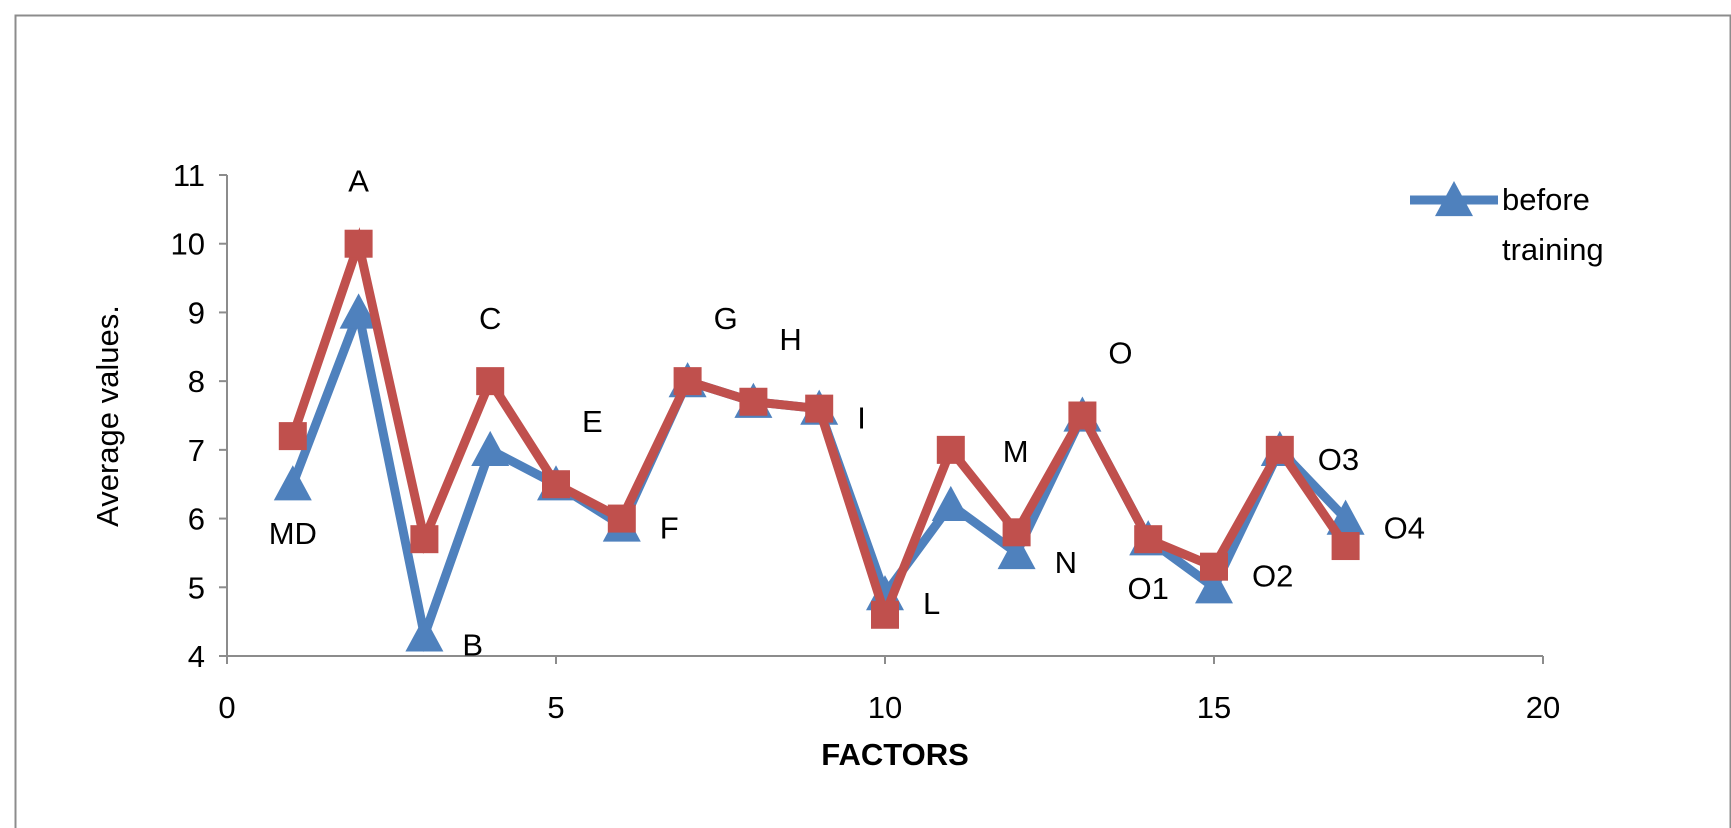 The height and width of the screenshot is (828, 1731). I want to click on legend-label-line: before, so click(1546, 199).